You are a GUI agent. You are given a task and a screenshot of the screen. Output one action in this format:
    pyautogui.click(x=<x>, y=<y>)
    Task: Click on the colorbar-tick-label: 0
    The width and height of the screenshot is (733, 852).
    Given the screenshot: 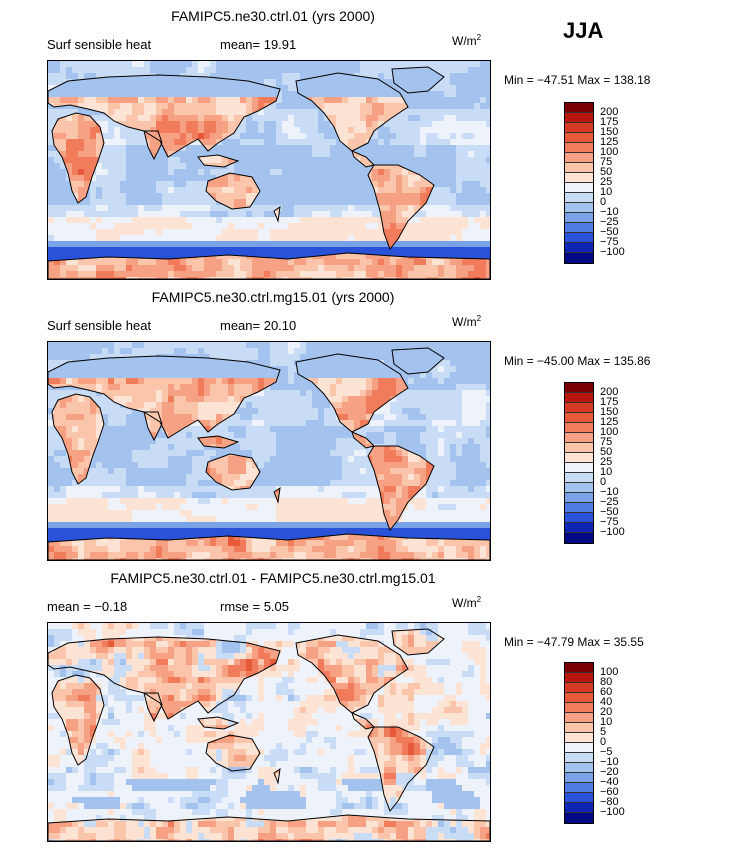 What is the action you would take?
    pyautogui.click(x=603, y=742)
    